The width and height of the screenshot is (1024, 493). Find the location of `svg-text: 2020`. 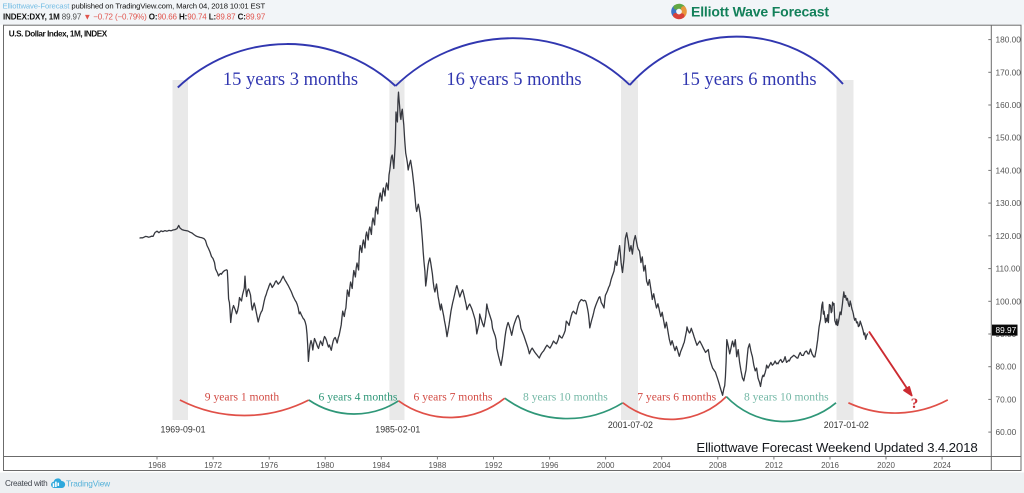

svg-text: 2020 is located at coordinates (886, 465).